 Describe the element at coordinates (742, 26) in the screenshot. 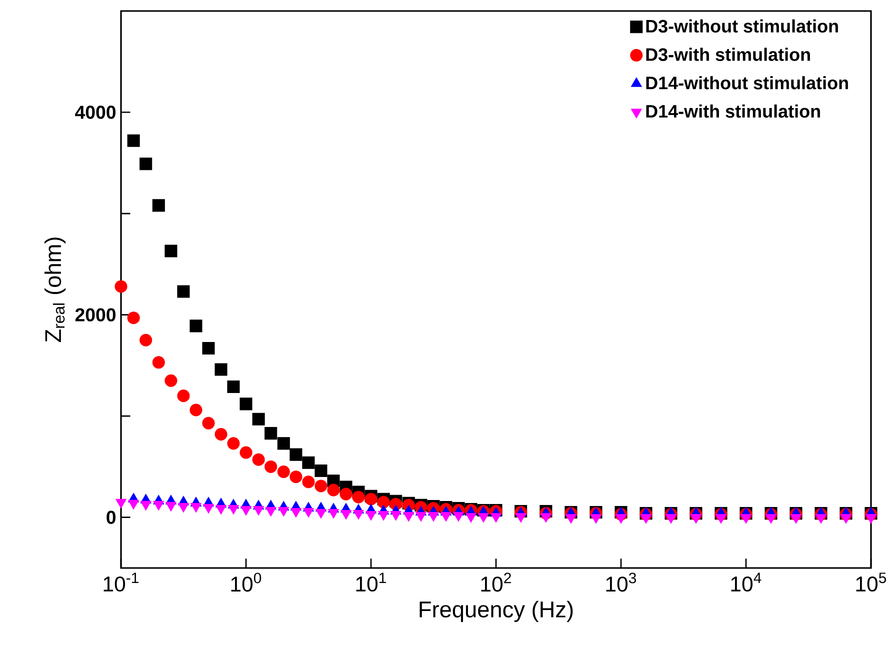

I see `legend-label: D3-without stimulation` at that location.